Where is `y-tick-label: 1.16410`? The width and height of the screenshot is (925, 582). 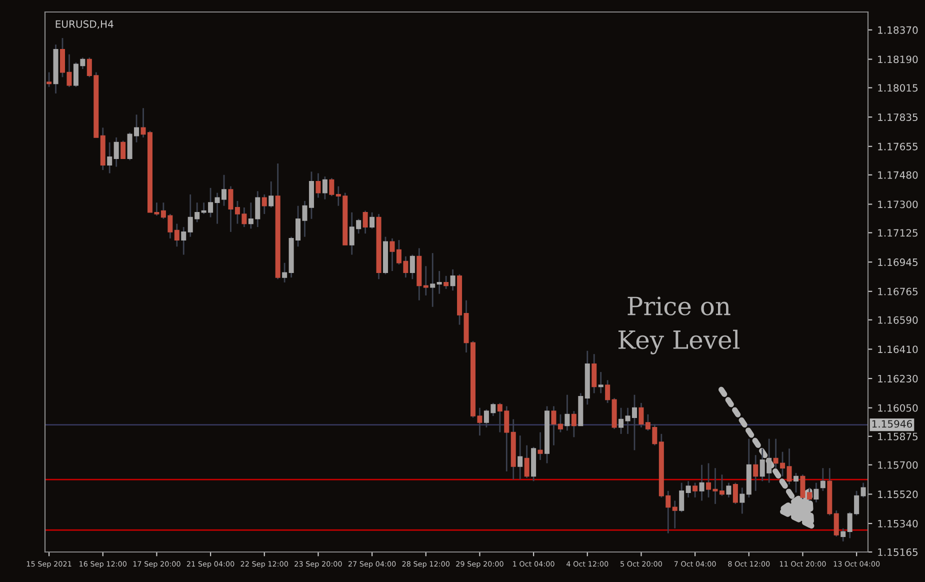
y-tick-label: 1.16410 is located at coordinates (898, 350).